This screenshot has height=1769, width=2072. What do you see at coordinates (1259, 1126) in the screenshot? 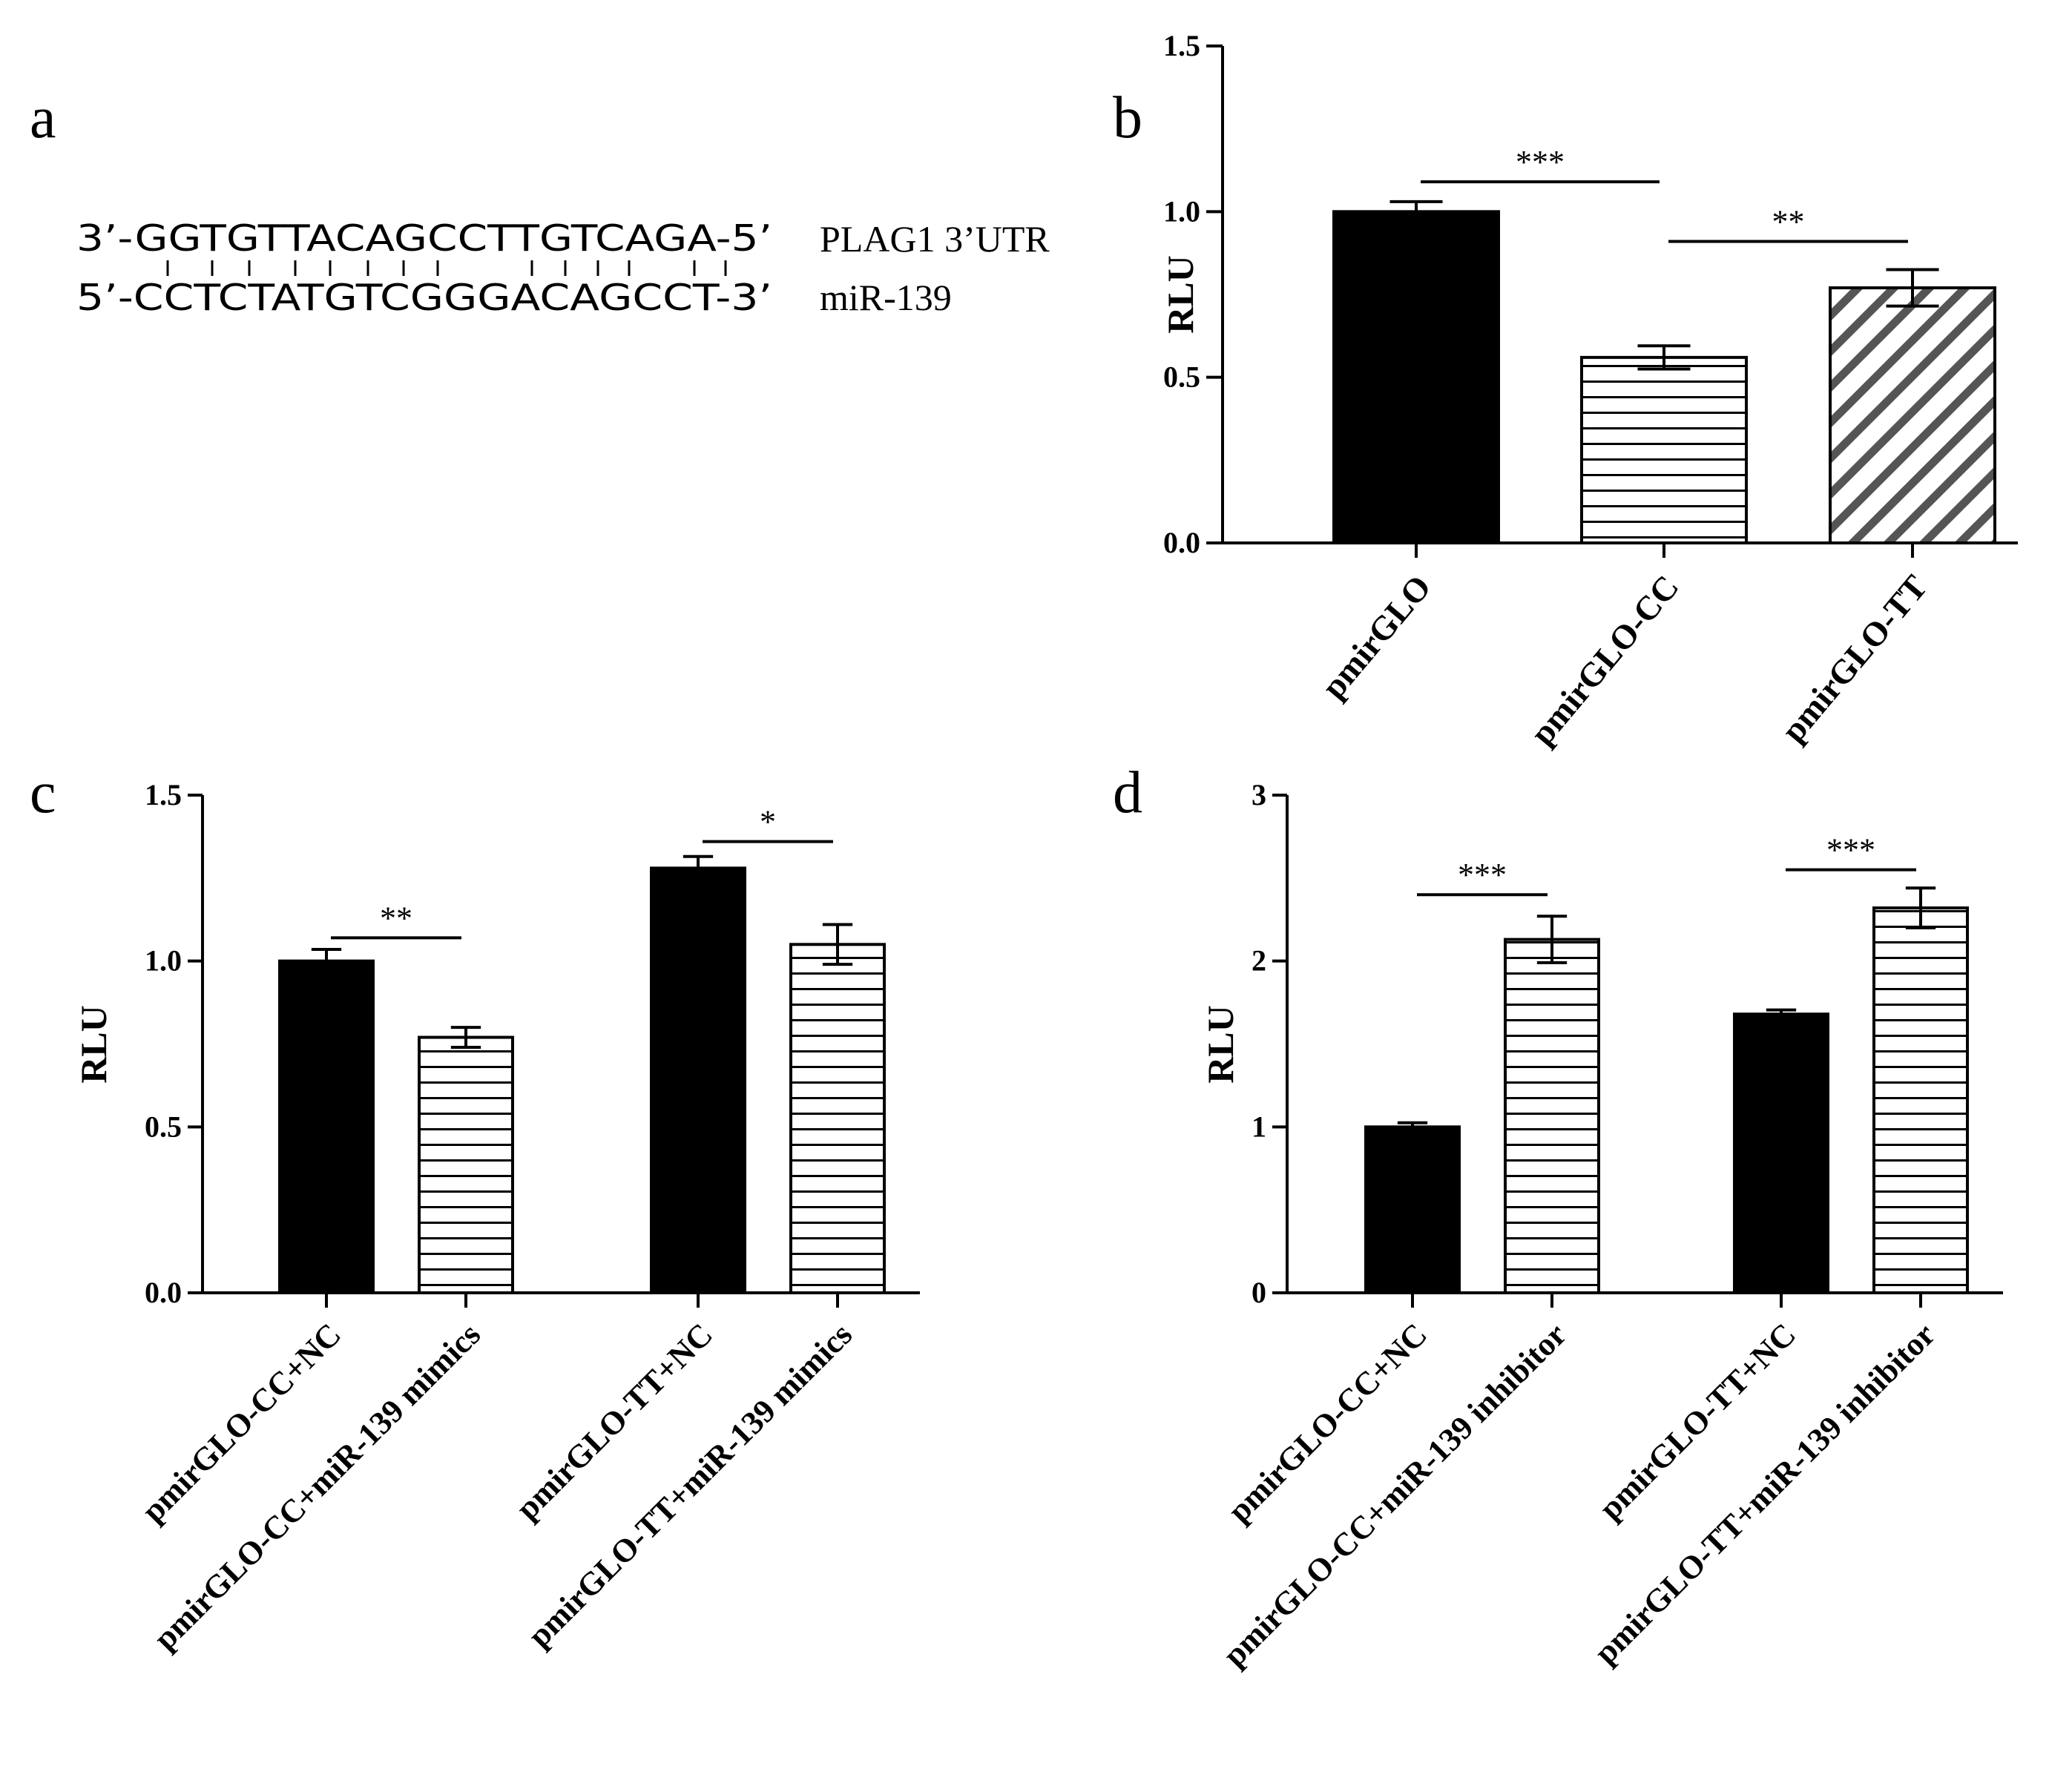
I see `y-tick-label: 1` at bounding box center [1259, 1126].